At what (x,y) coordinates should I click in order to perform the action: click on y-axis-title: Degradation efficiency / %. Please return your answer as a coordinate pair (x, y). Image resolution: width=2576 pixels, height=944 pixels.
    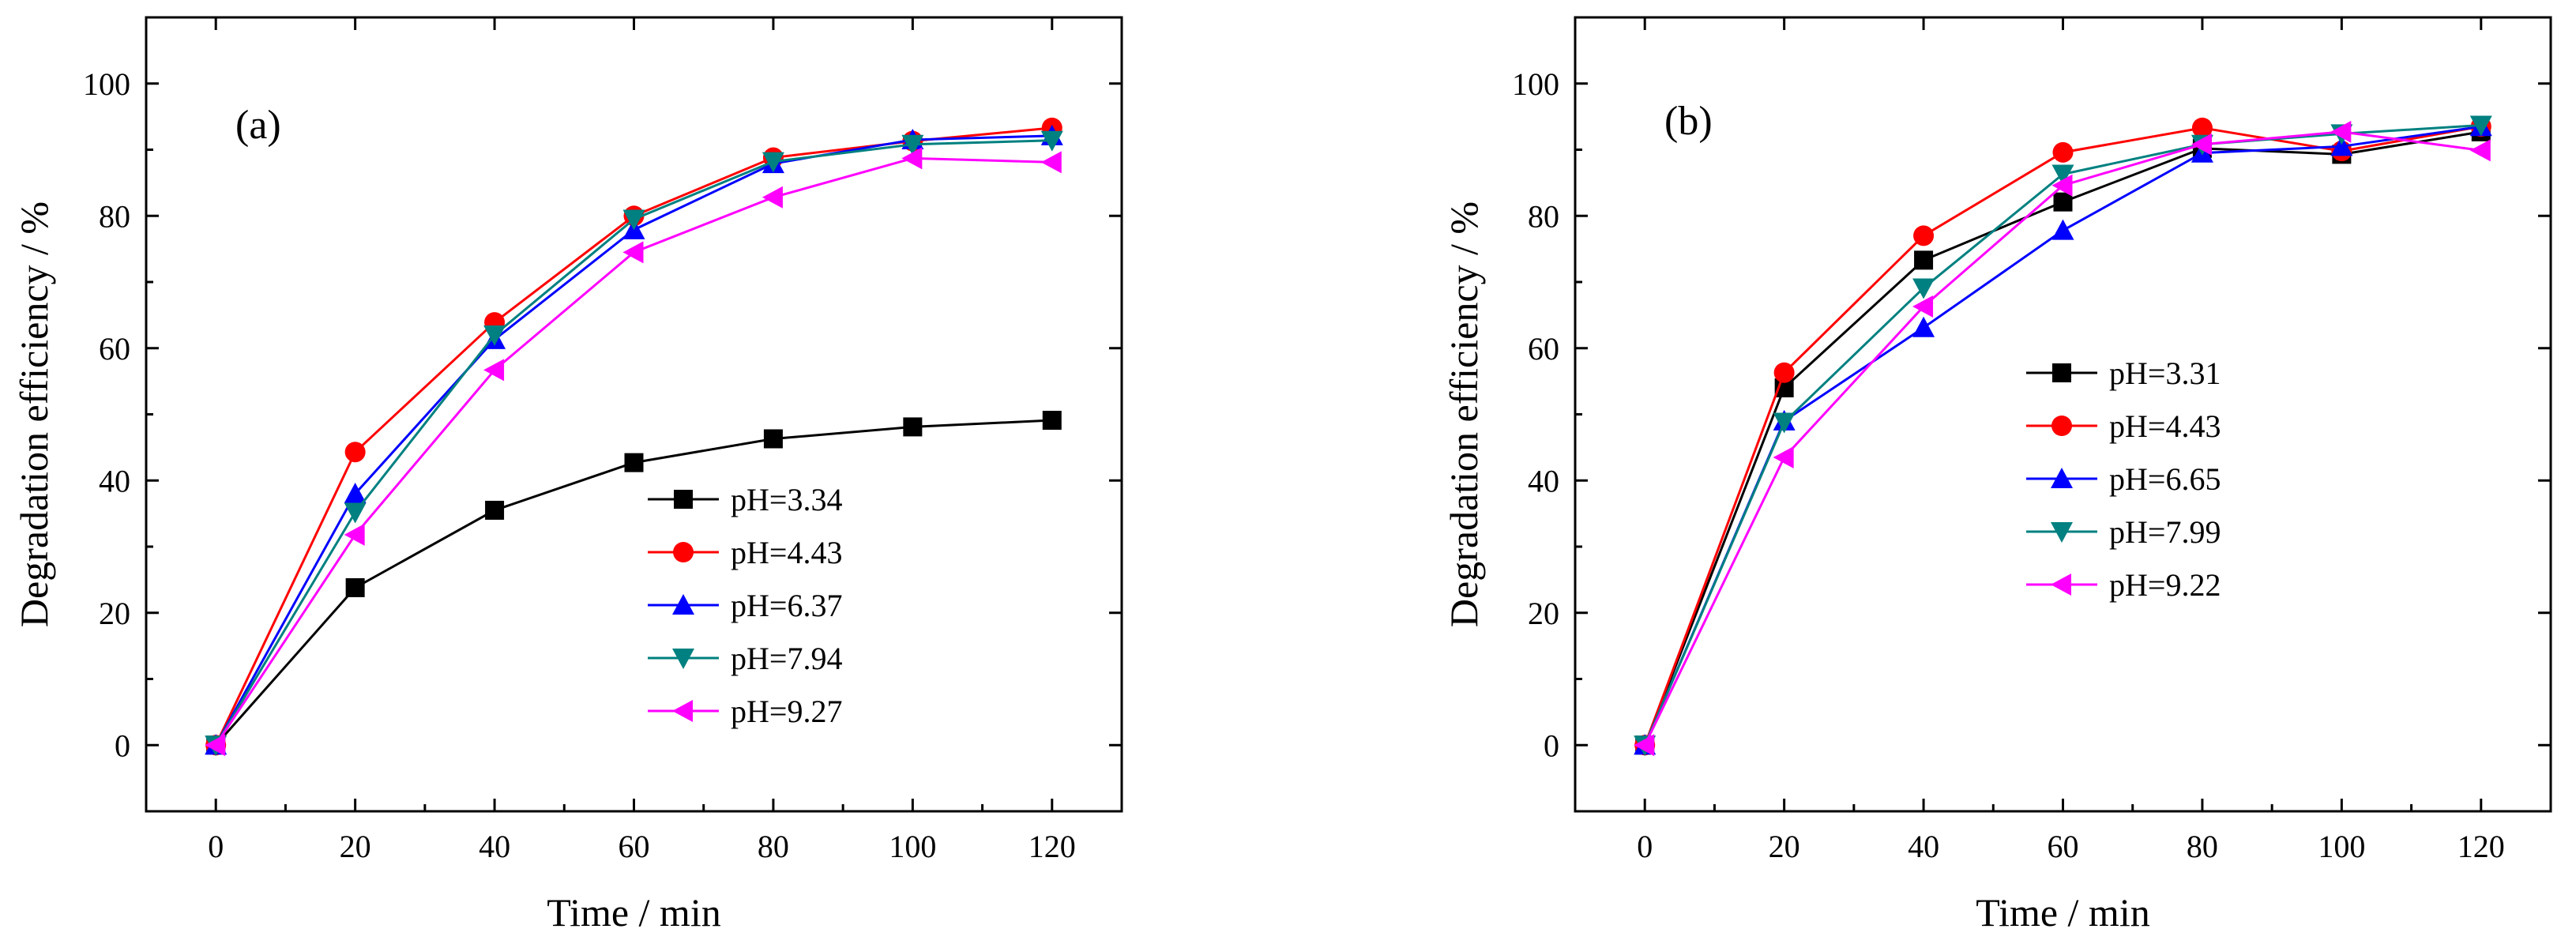
    Looking at the image, I should click on (1464, 414).